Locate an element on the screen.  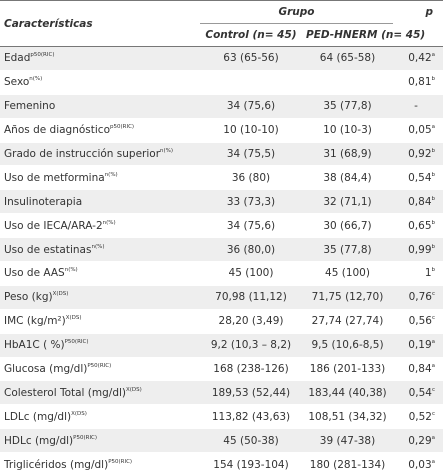
p-cell: 0,19a is located at coordinates (418, 345).